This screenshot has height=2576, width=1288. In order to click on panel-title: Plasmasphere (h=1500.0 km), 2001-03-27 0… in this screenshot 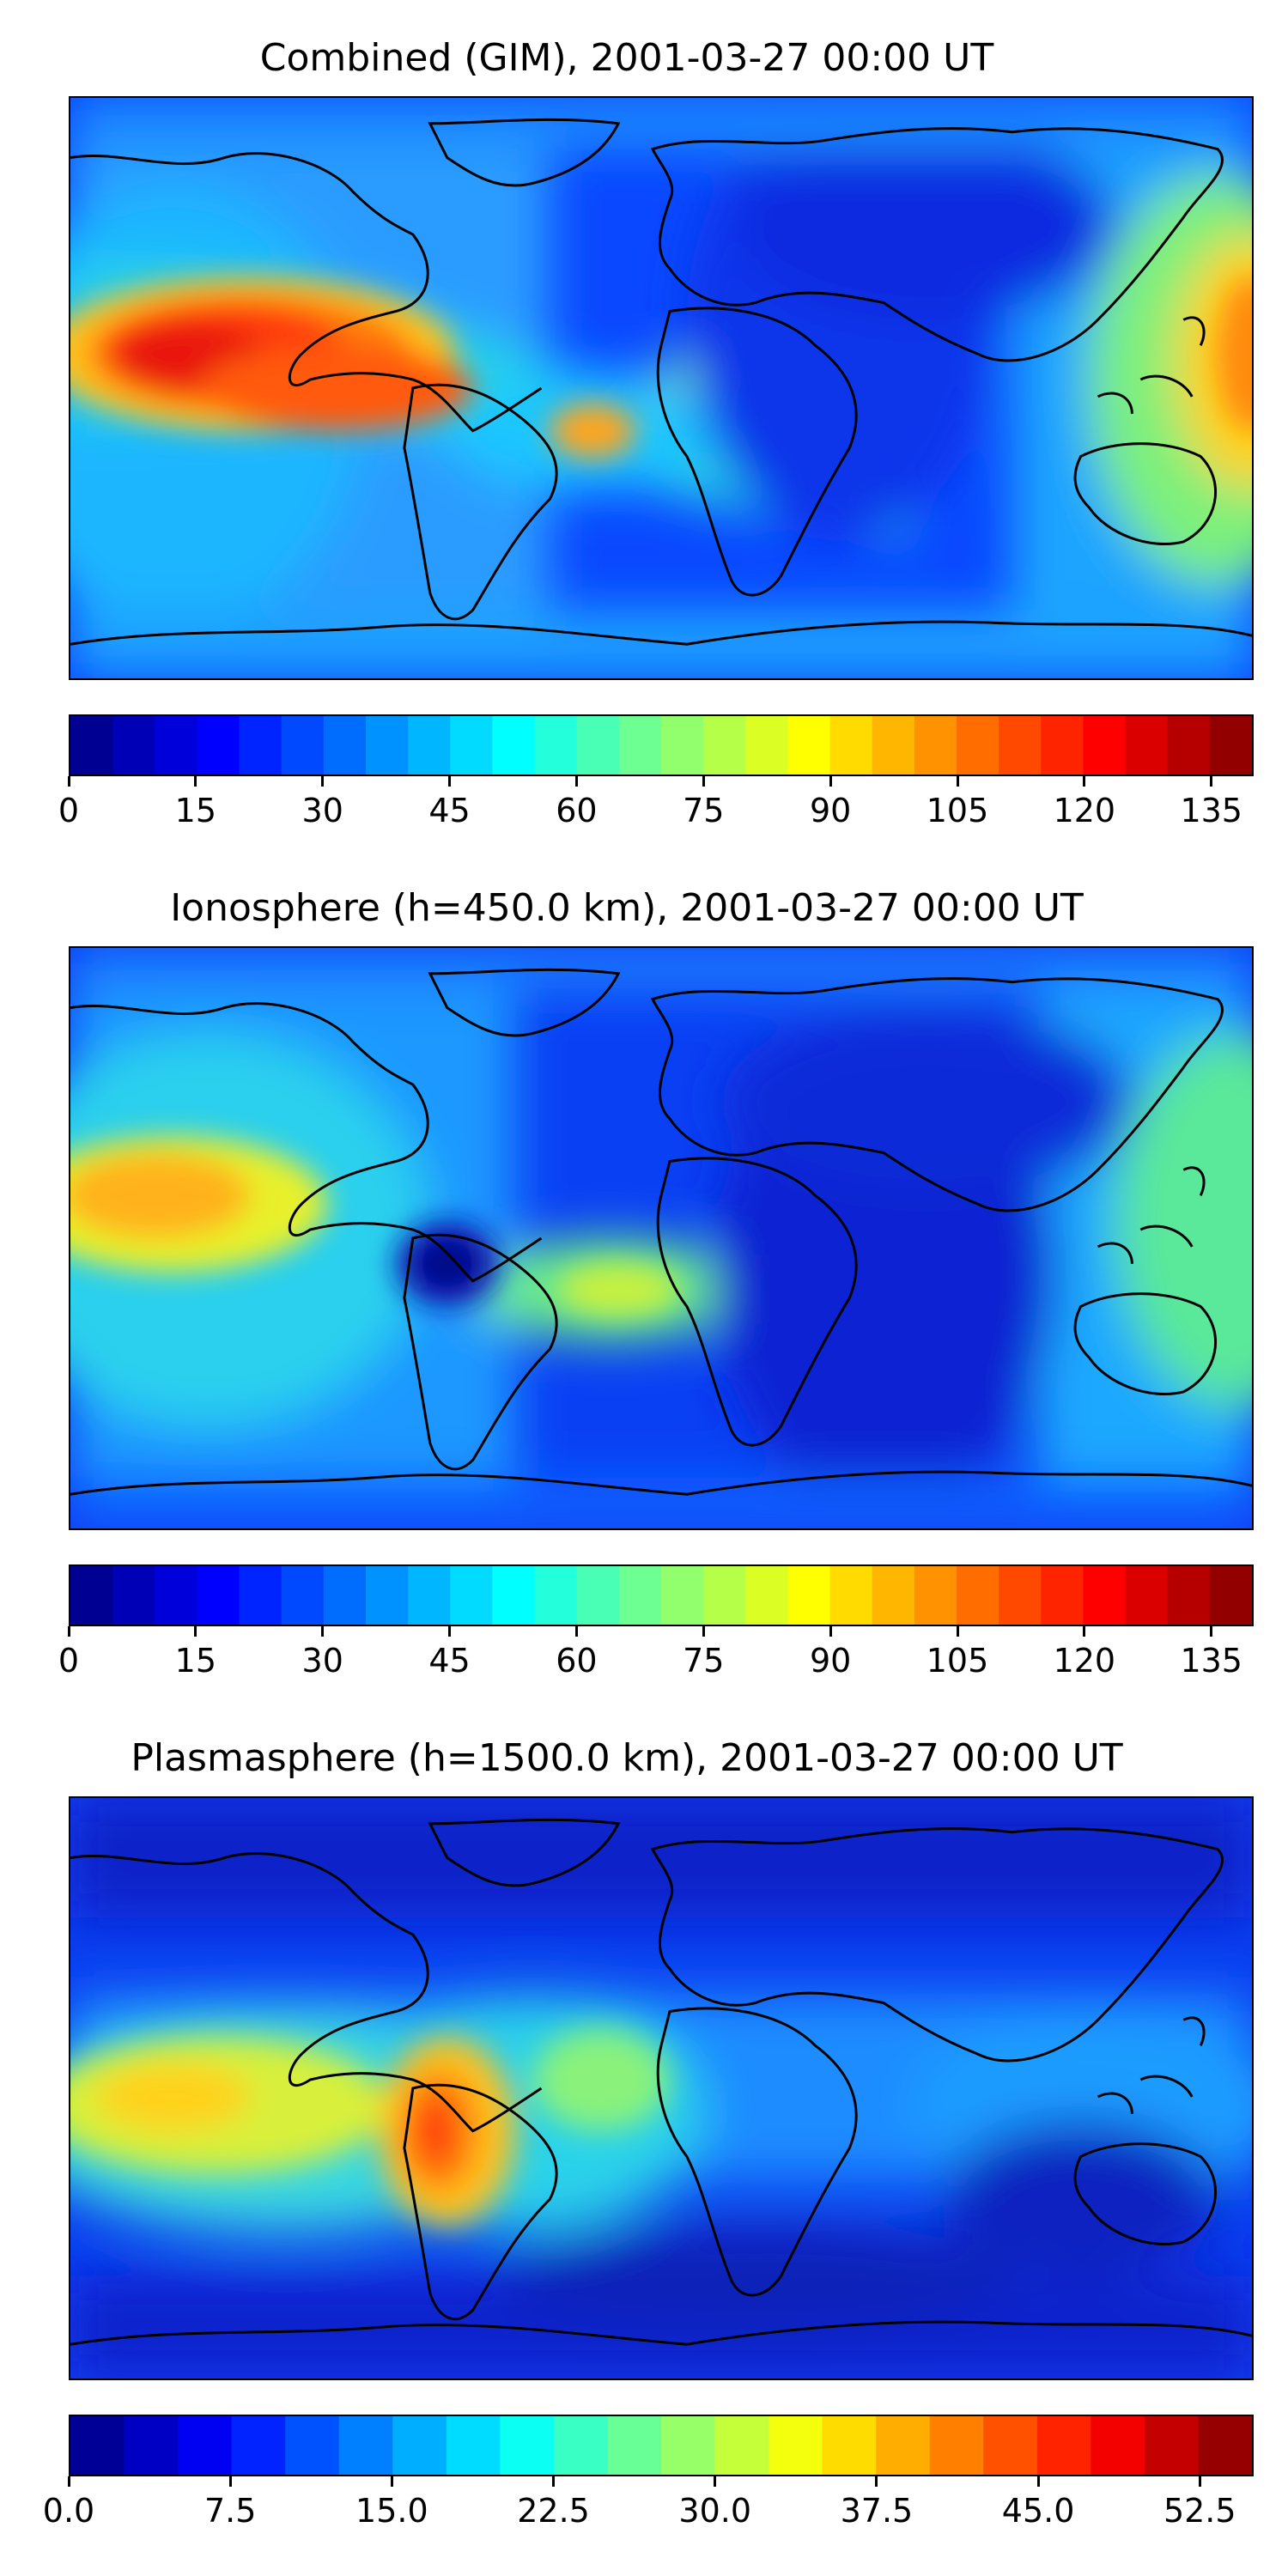, I will do `click(627, 1758)`.